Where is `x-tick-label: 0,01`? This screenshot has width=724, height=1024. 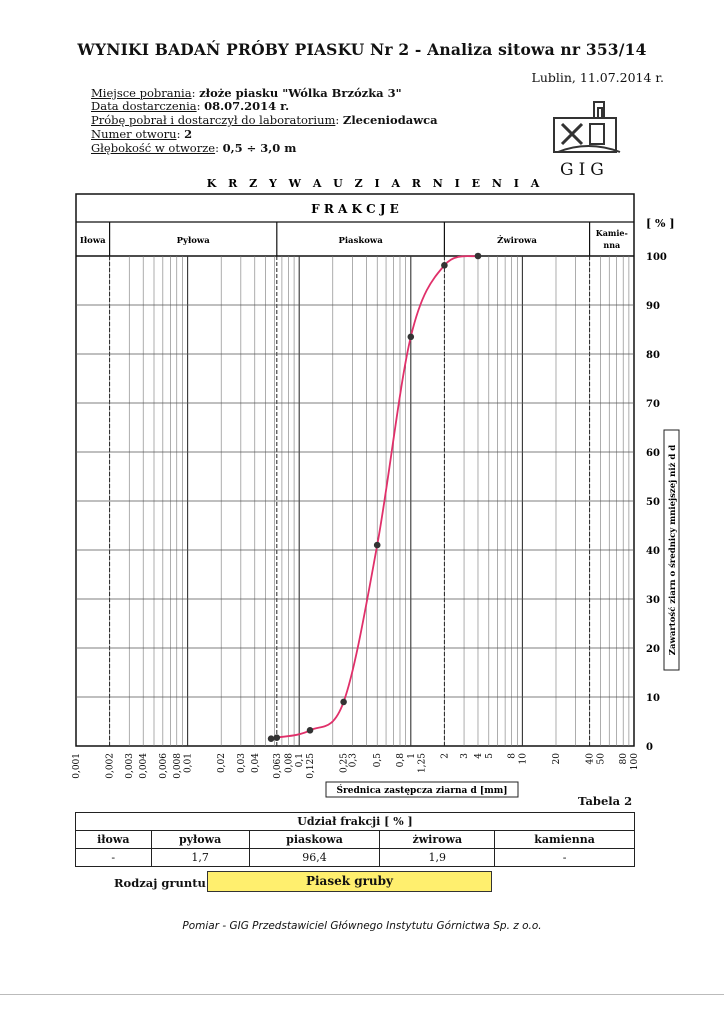 x-tick-label: 0,01 is located at coordinates (189, 763).